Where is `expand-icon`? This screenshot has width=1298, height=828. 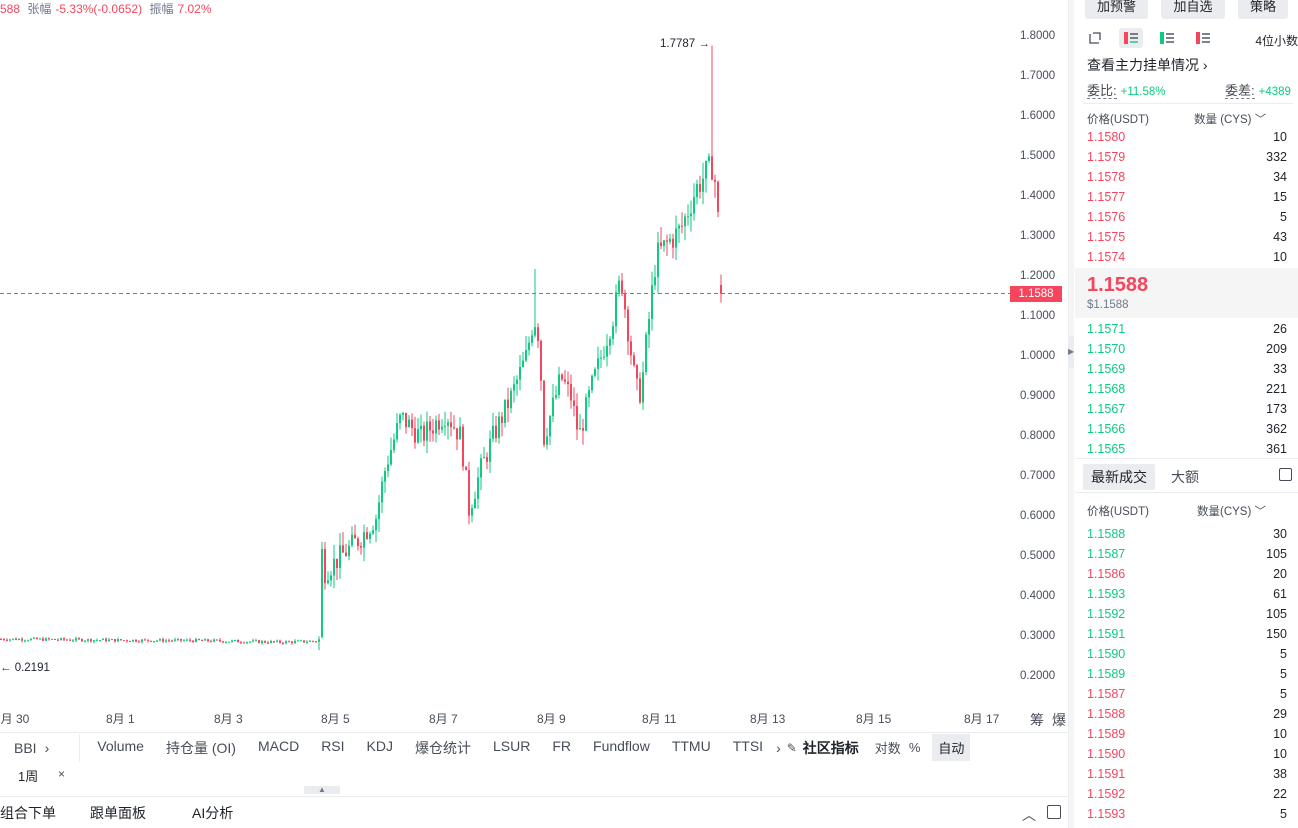
expand-icon is located at coordinates (1054, 812).